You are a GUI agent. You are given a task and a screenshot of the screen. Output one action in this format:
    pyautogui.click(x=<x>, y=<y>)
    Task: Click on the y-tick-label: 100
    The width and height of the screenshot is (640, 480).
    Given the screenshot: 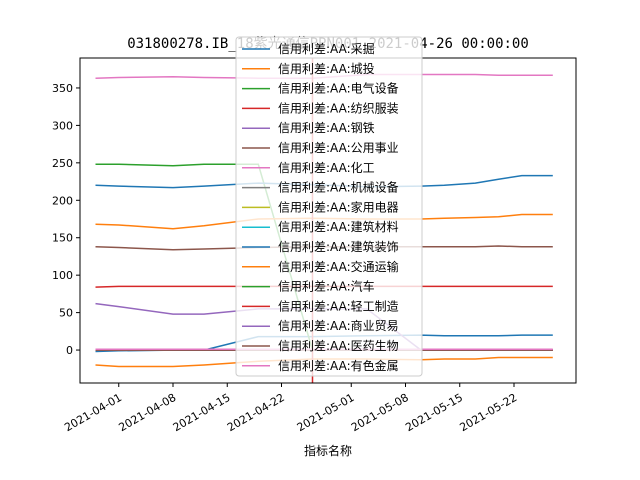 What is the action you would take?
    pyautogui.click(x=62, y=275)
    